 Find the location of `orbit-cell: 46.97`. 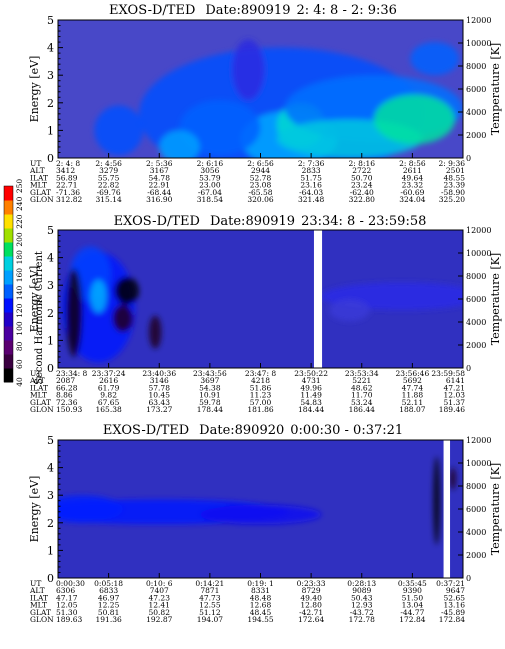

orbit-cell: 46.97 is located at coordinates (109, 597).